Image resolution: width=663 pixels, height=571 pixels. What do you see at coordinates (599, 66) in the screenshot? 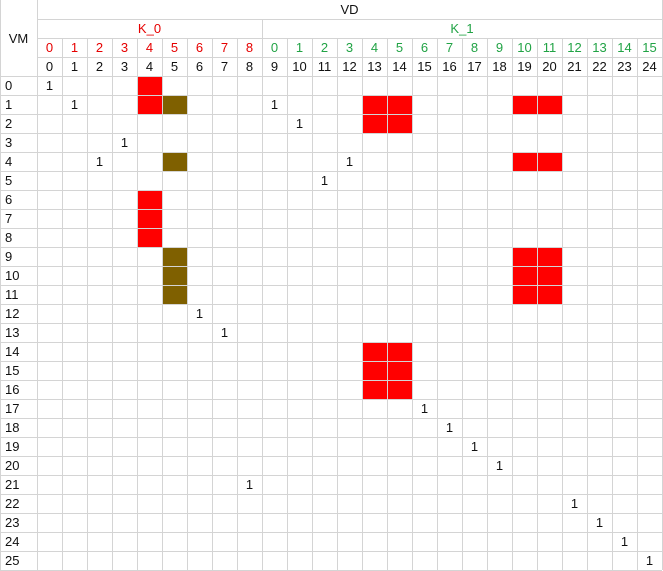
I see `vd-index-cell: 22` at bounding box center [599, 66].